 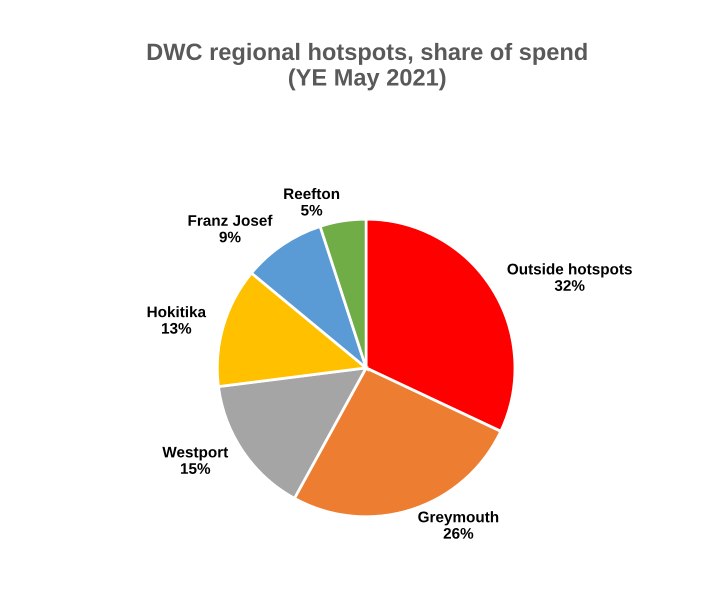 What do you see at coordinates (195, 453) in the screenshot?
I see `slice-label: Westport` at bounding box center [195, 453].